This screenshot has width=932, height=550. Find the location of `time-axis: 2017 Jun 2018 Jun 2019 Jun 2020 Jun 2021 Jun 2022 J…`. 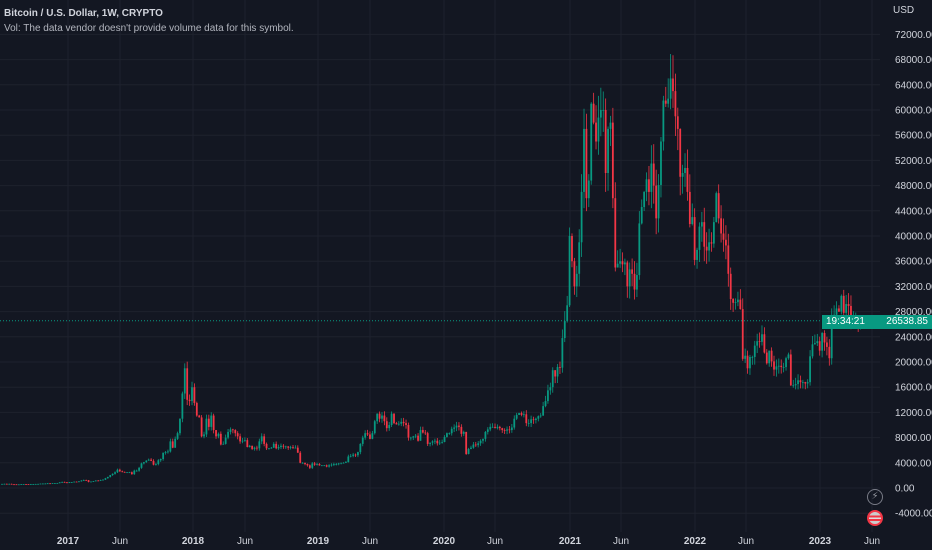

time-axis: 2017 Jun 2018 Jun 2019 Jun 2020 Jun 2021 Jun 2022 J… is located at coordinates (468, 541).